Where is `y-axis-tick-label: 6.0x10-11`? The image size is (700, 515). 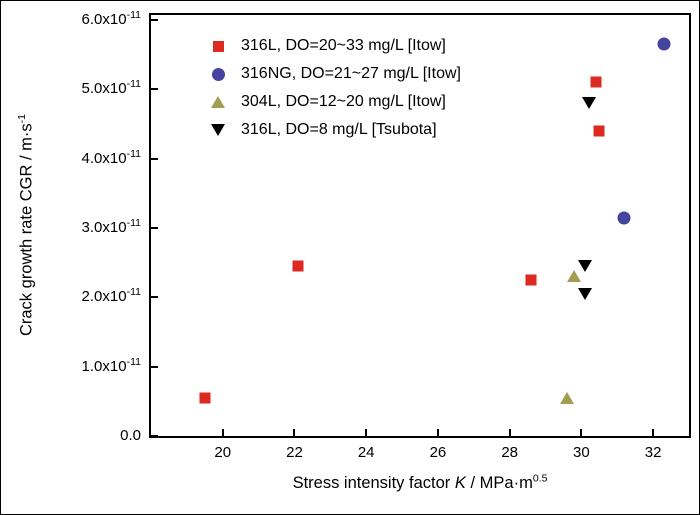 y-axis-tick-label: 6.0x10-11 is located at coordinates (71, 18).